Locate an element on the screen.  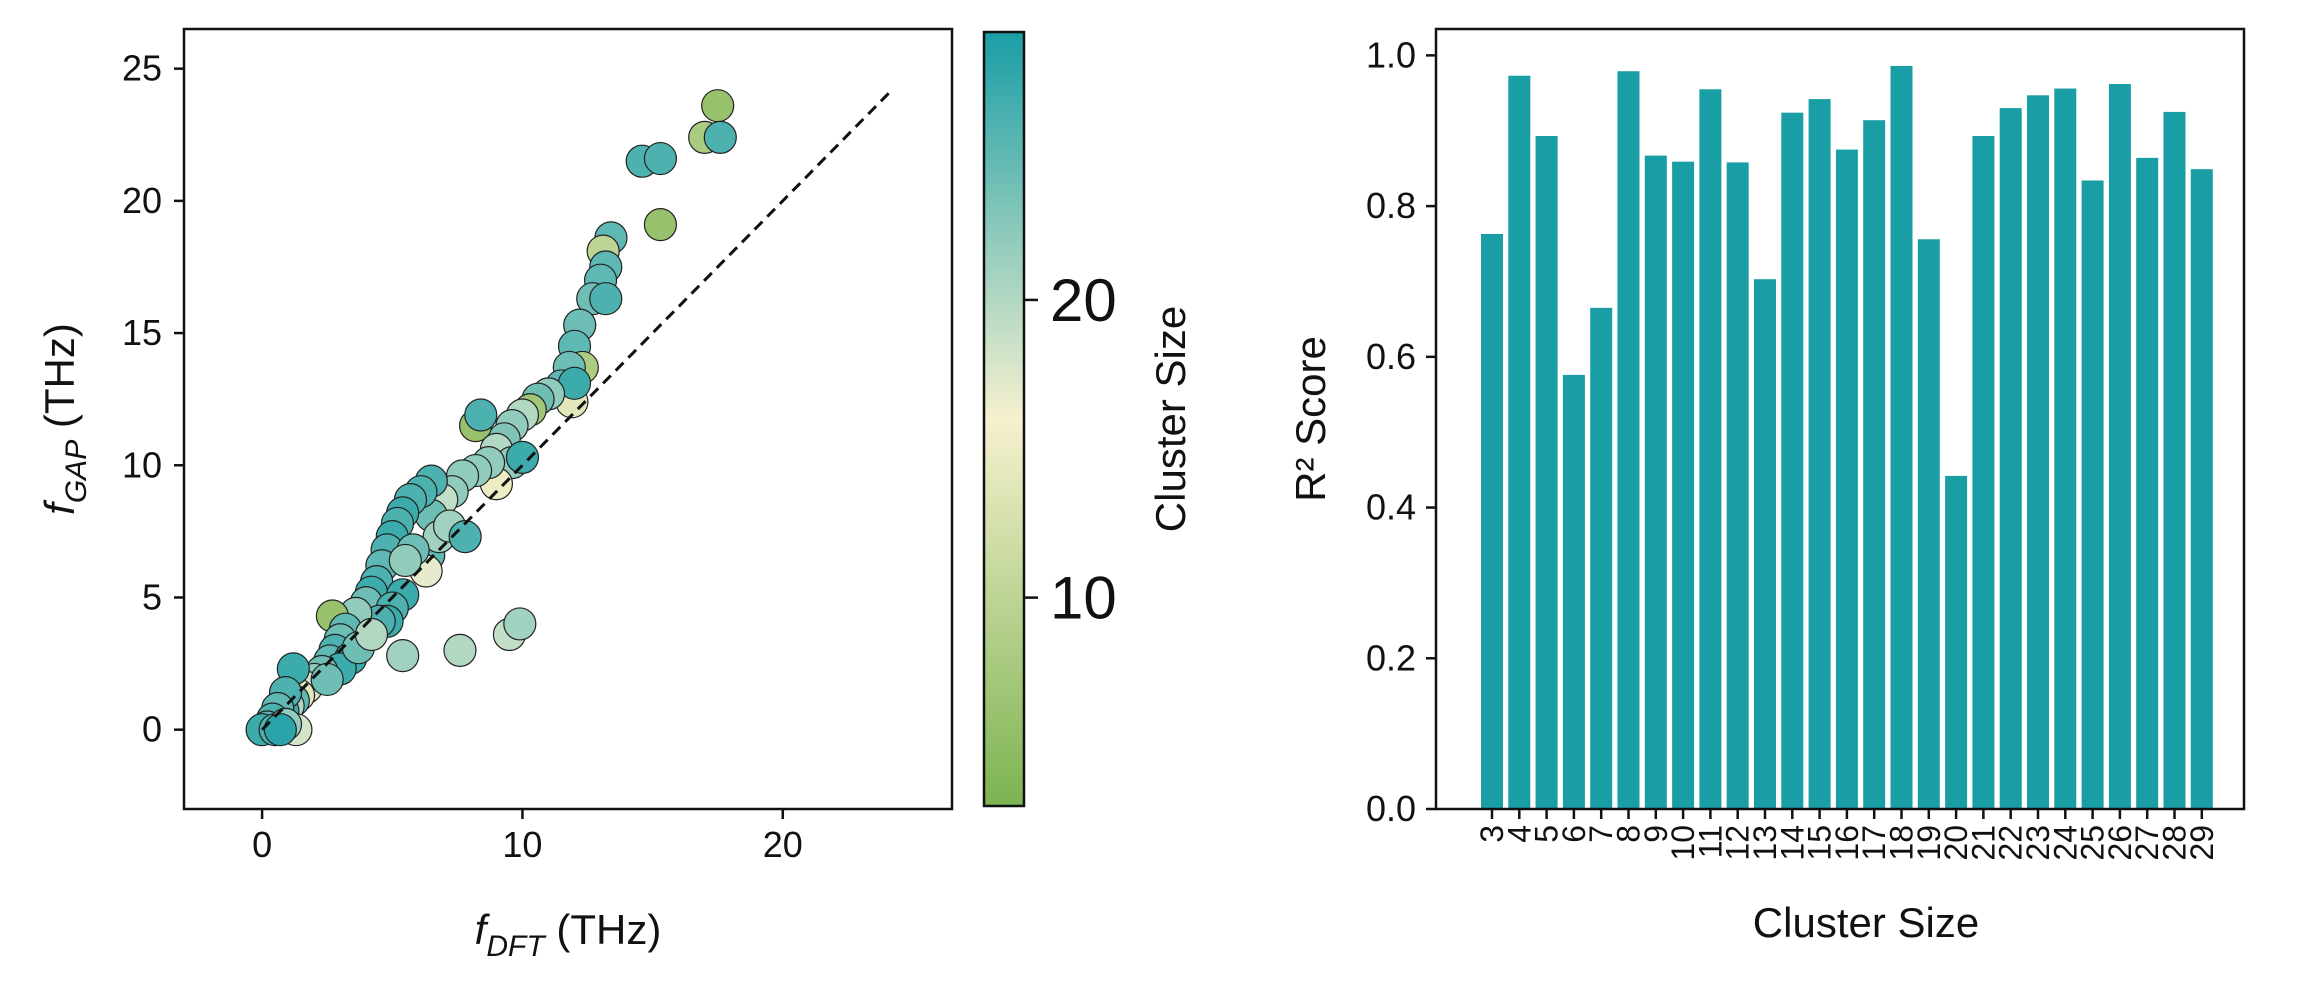
bar-x-tick-label: 18 is located at coordinates (1902, 843).